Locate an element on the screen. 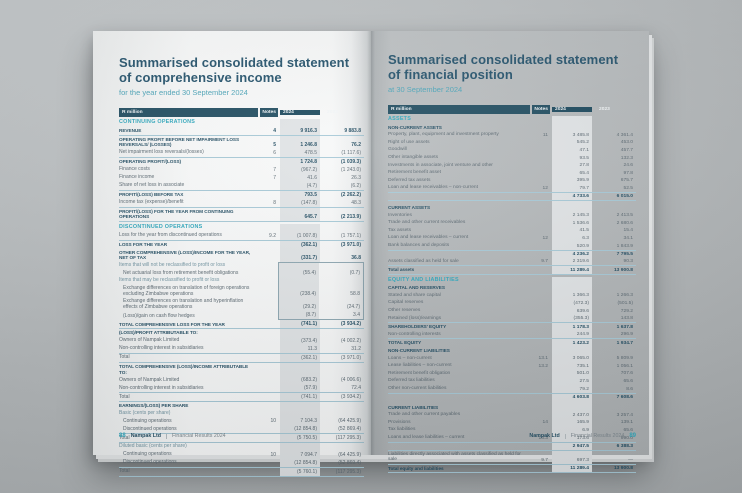  row-label: EARNINGS/(LOSS) PER SHARE is located at coordinates (154, 406).